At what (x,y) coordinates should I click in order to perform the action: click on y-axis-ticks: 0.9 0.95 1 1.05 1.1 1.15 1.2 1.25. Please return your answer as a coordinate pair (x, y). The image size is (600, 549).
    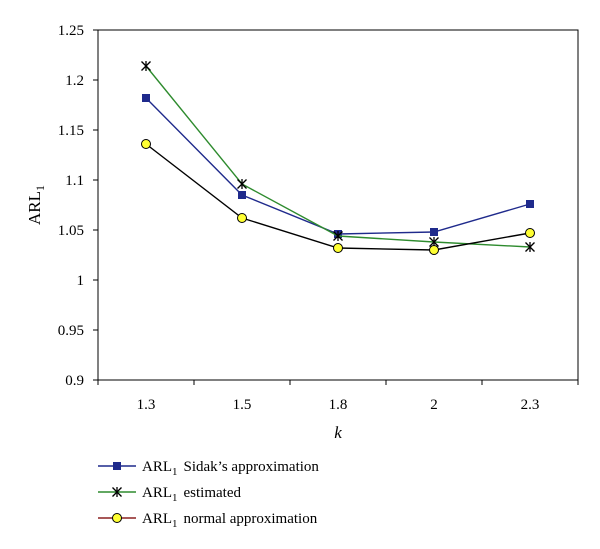
    Looking at the image, I should click on (78, 206).